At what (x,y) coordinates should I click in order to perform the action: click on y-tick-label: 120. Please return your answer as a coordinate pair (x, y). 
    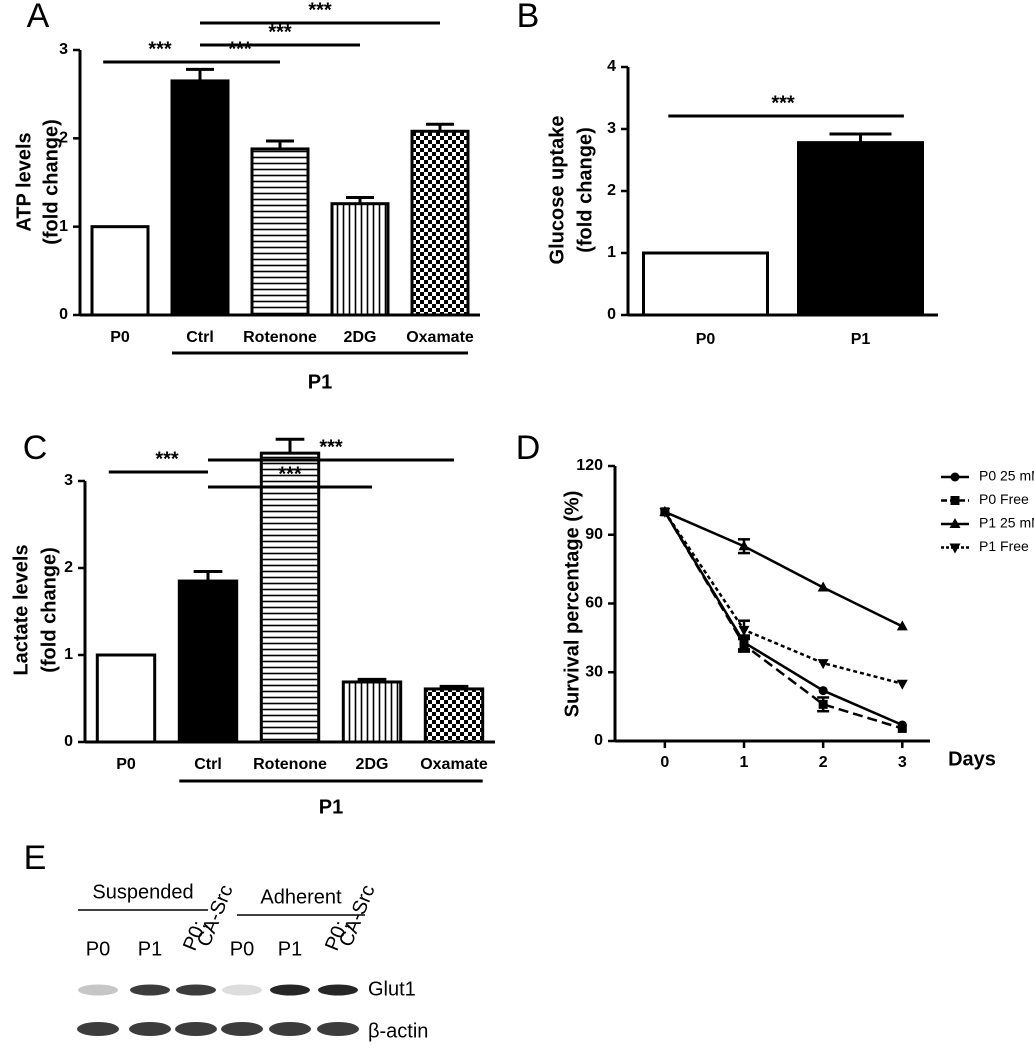
    Looking at the image, I should click on (589, 465).